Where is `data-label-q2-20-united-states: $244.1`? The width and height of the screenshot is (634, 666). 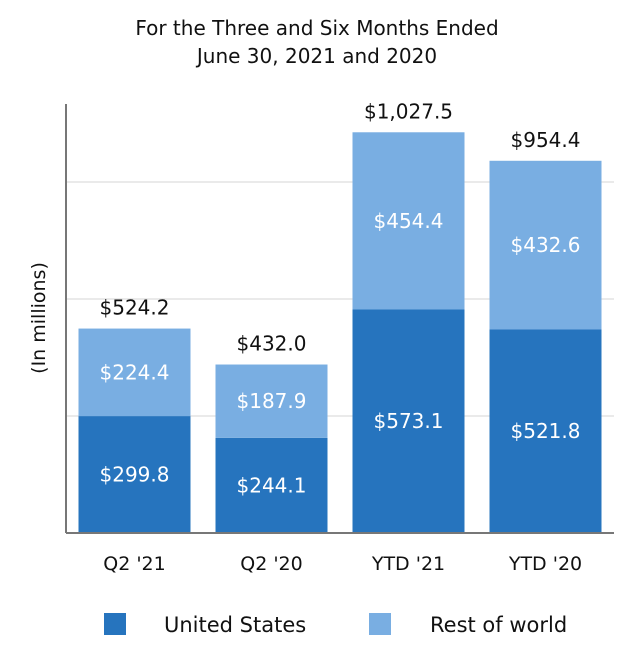
data-label-q2-20-united-states: $244.1 is located at coordinates (272, 485).